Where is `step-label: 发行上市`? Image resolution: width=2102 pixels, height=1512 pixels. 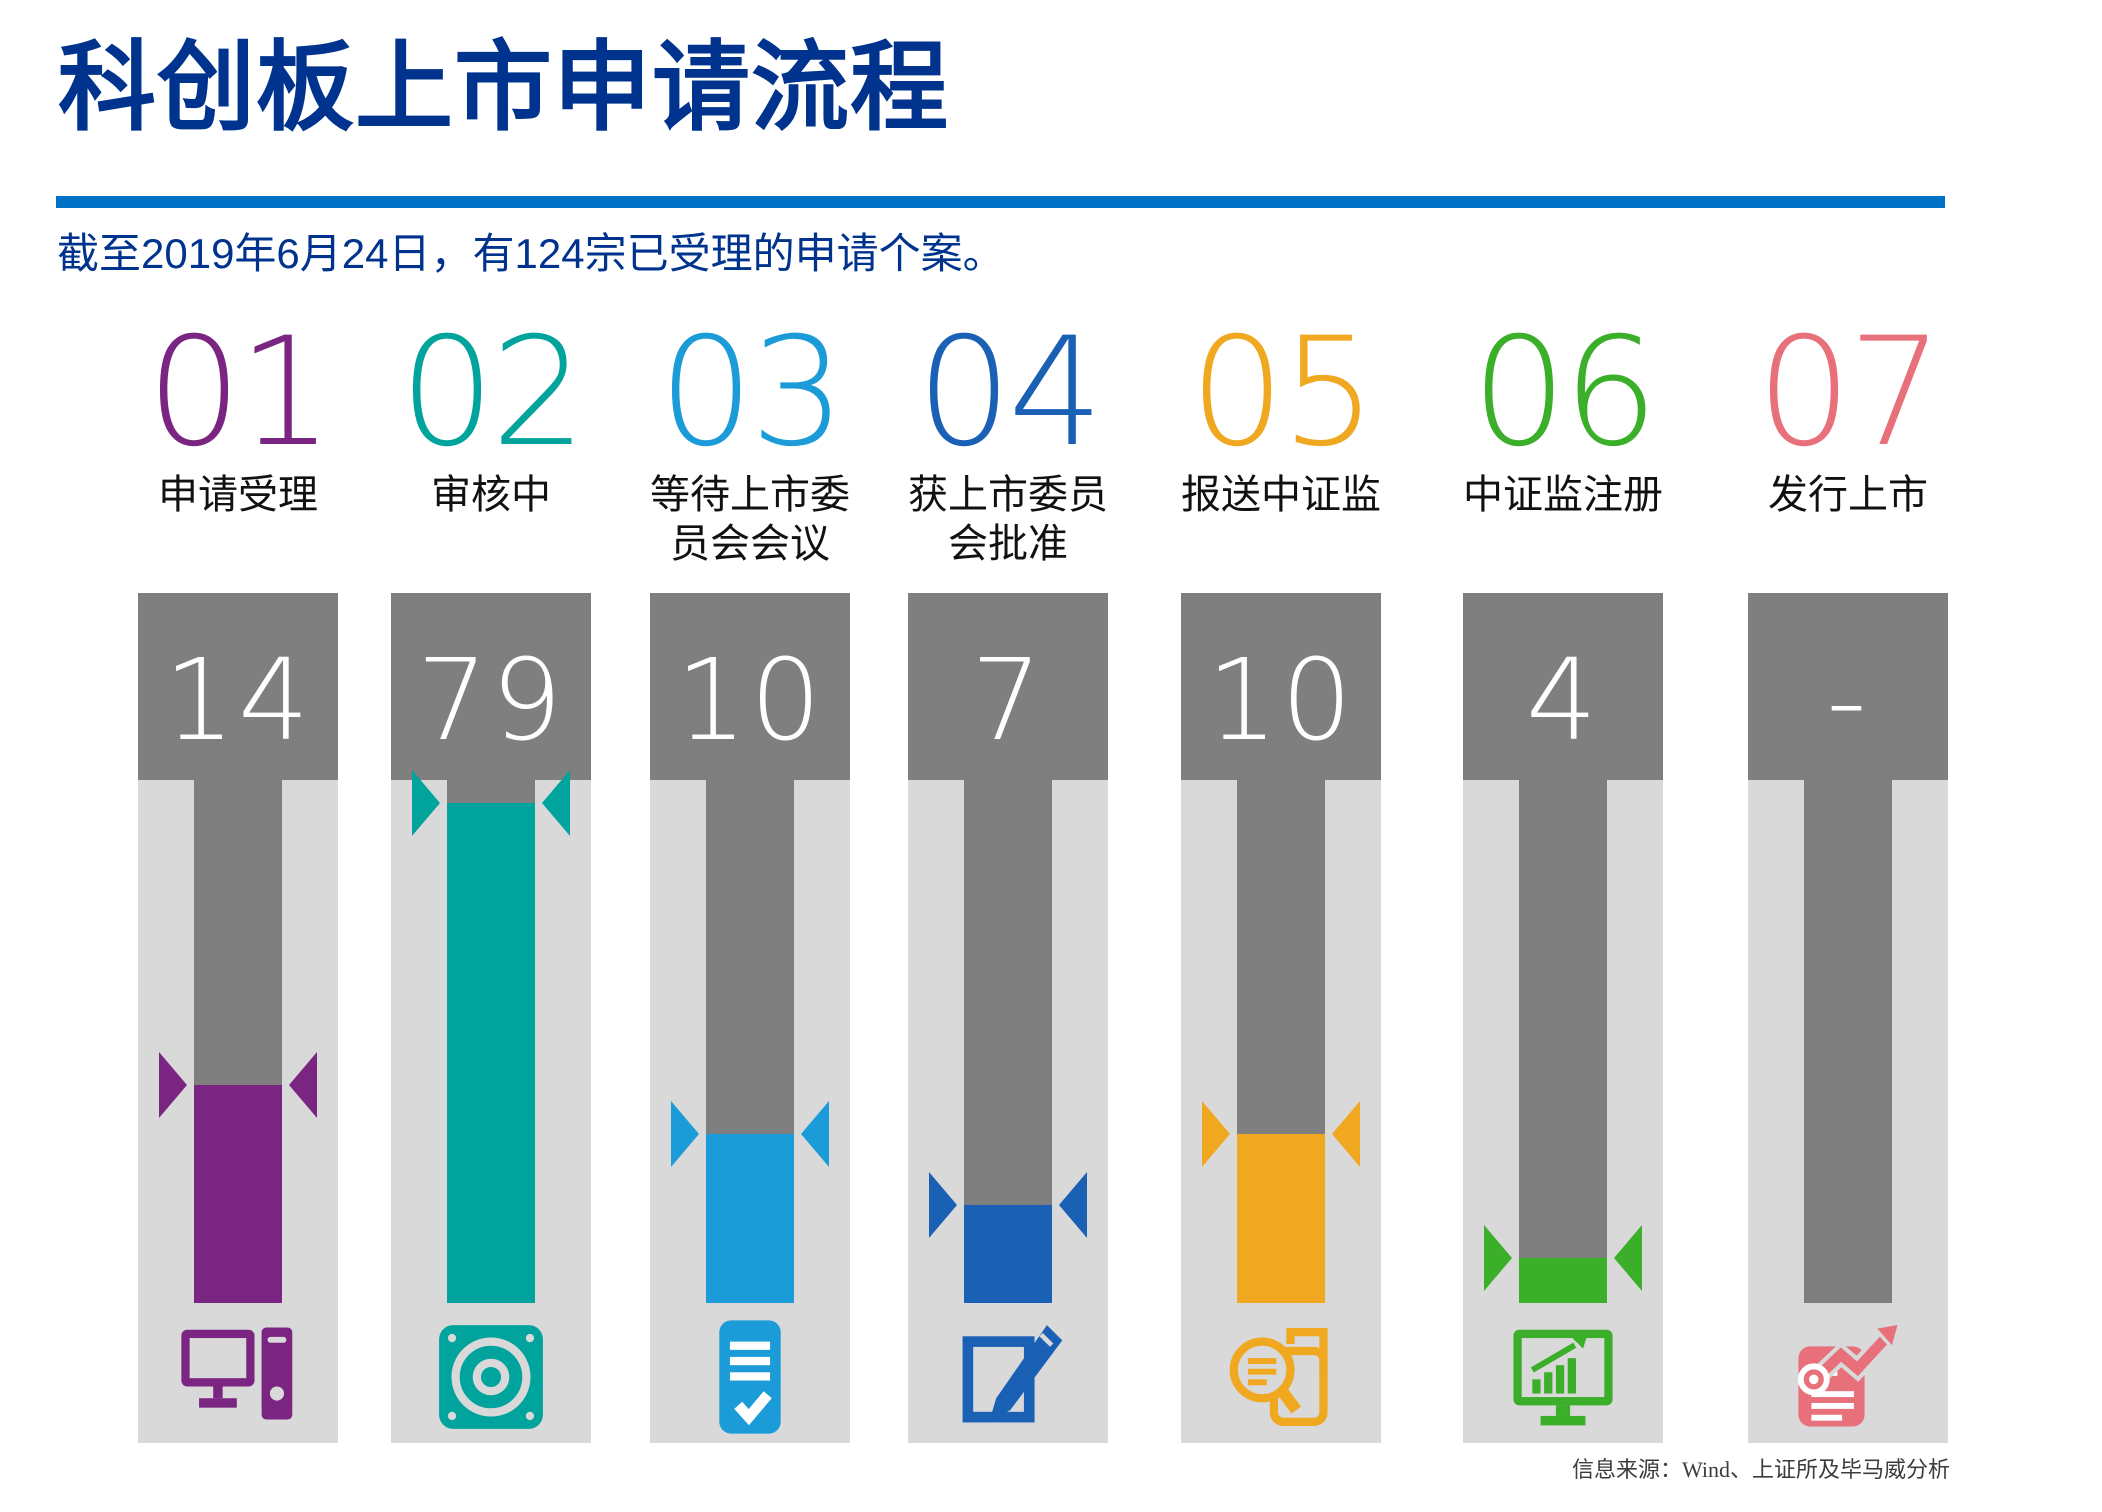 step-label: 发行上市 is located at coordinates (1848, 495).